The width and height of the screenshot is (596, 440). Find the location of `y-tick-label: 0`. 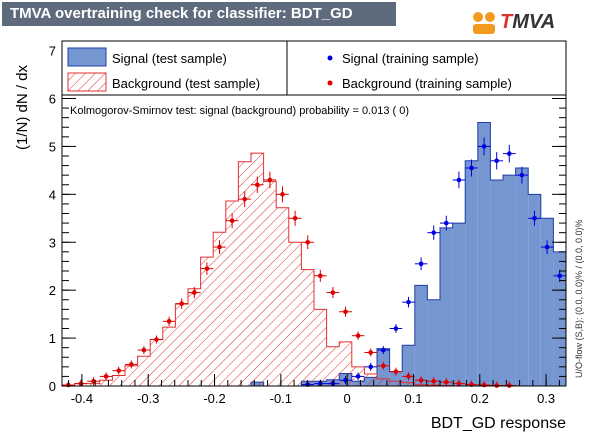

y-tick-label: 0 is located at coordinates (52, 386).